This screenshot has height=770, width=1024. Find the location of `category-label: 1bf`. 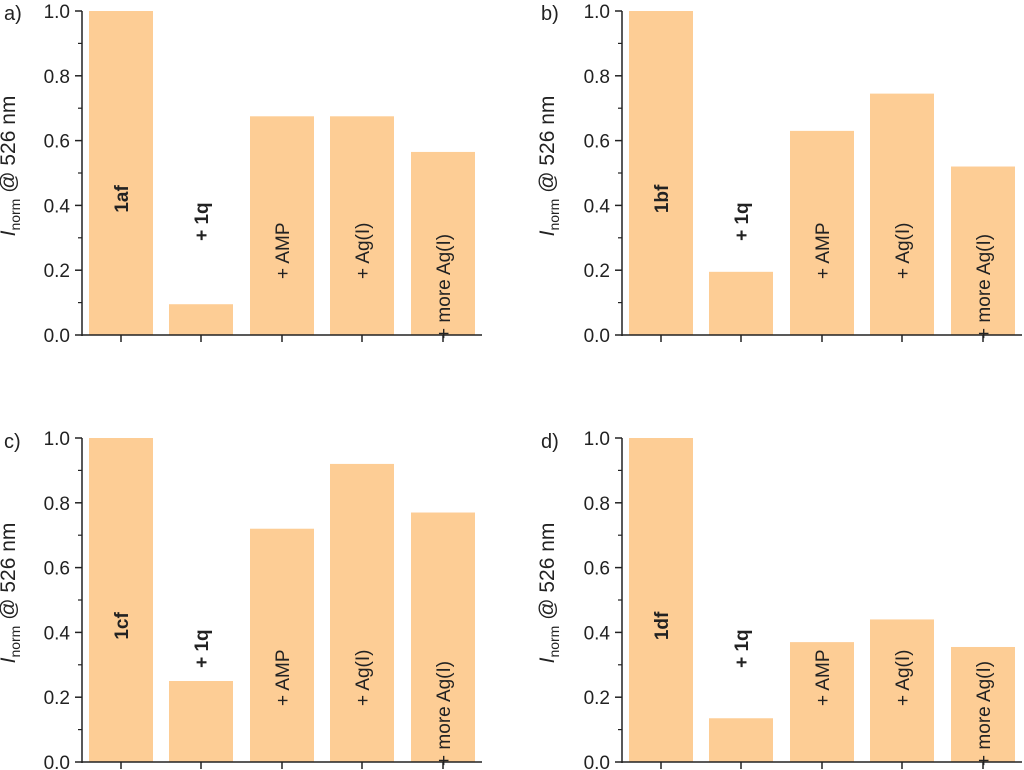

category-label: 1bf is located at coordinates (662, 198).